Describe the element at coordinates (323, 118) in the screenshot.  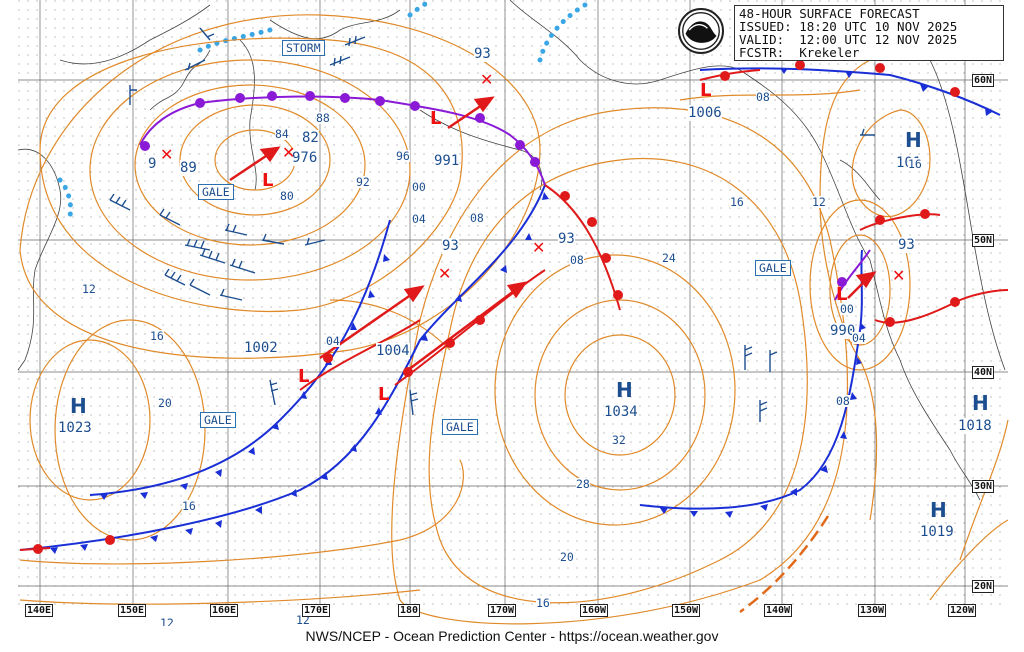
I see `isobar-label: 88` at that location.